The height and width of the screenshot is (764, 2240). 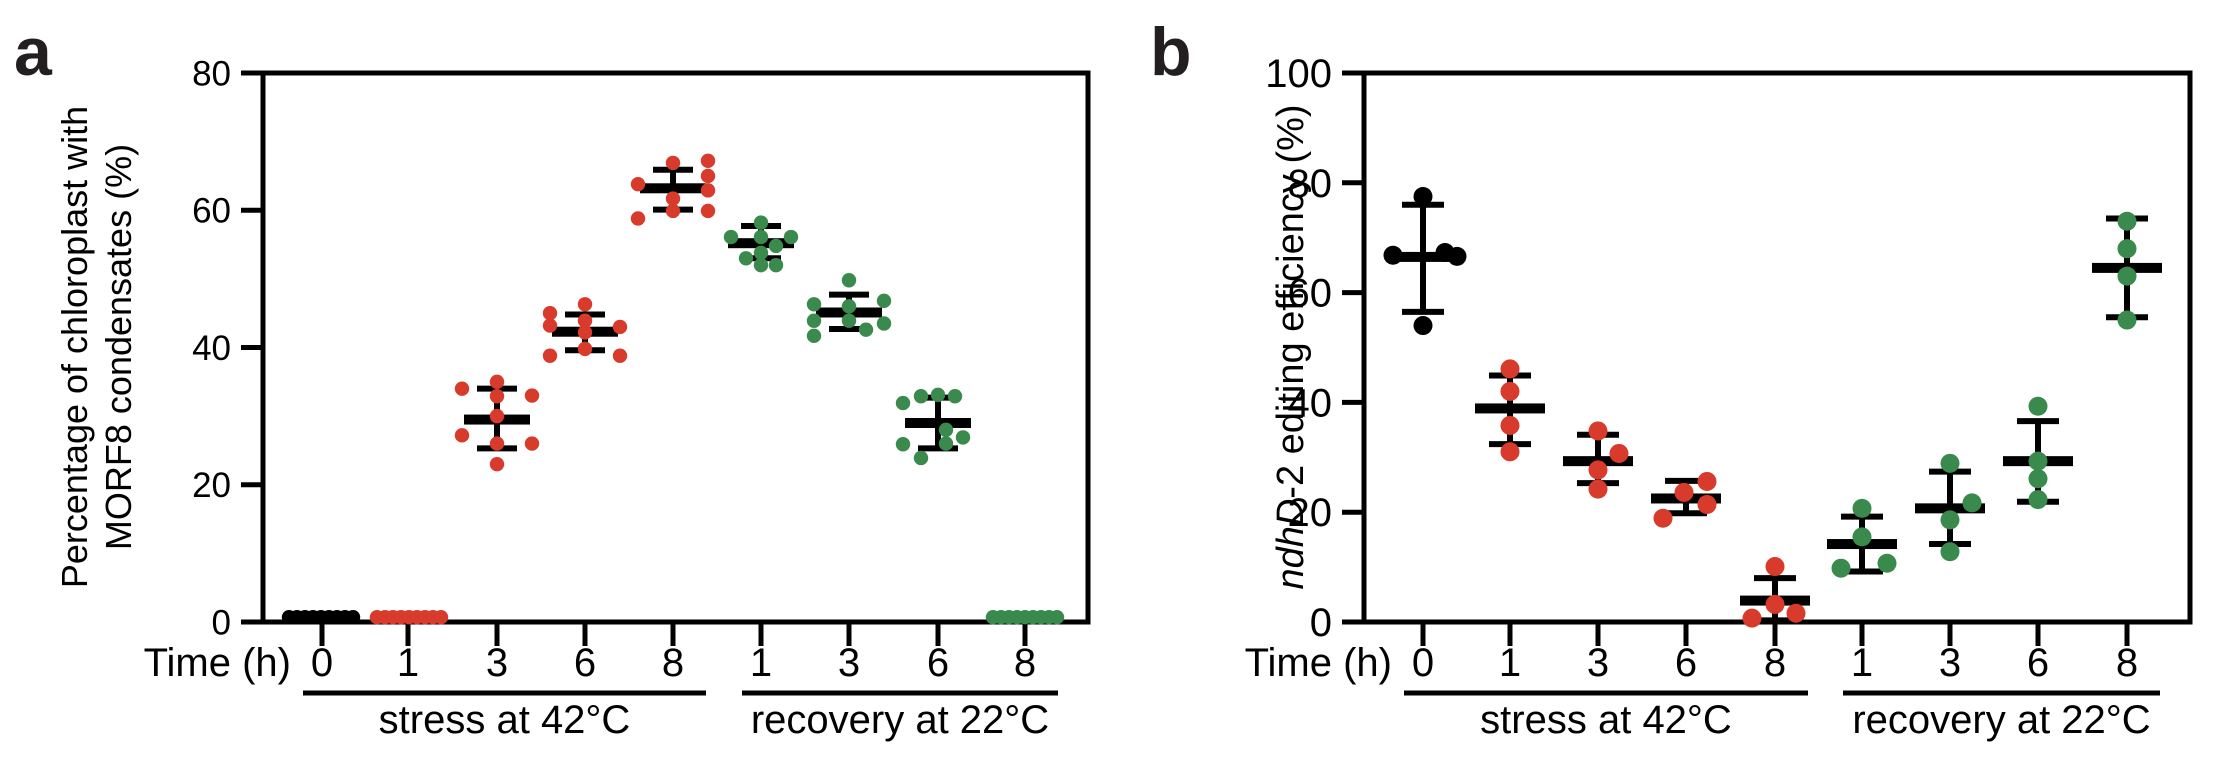 I want to click on panel-a-label: a, so click(x=33, y=52).